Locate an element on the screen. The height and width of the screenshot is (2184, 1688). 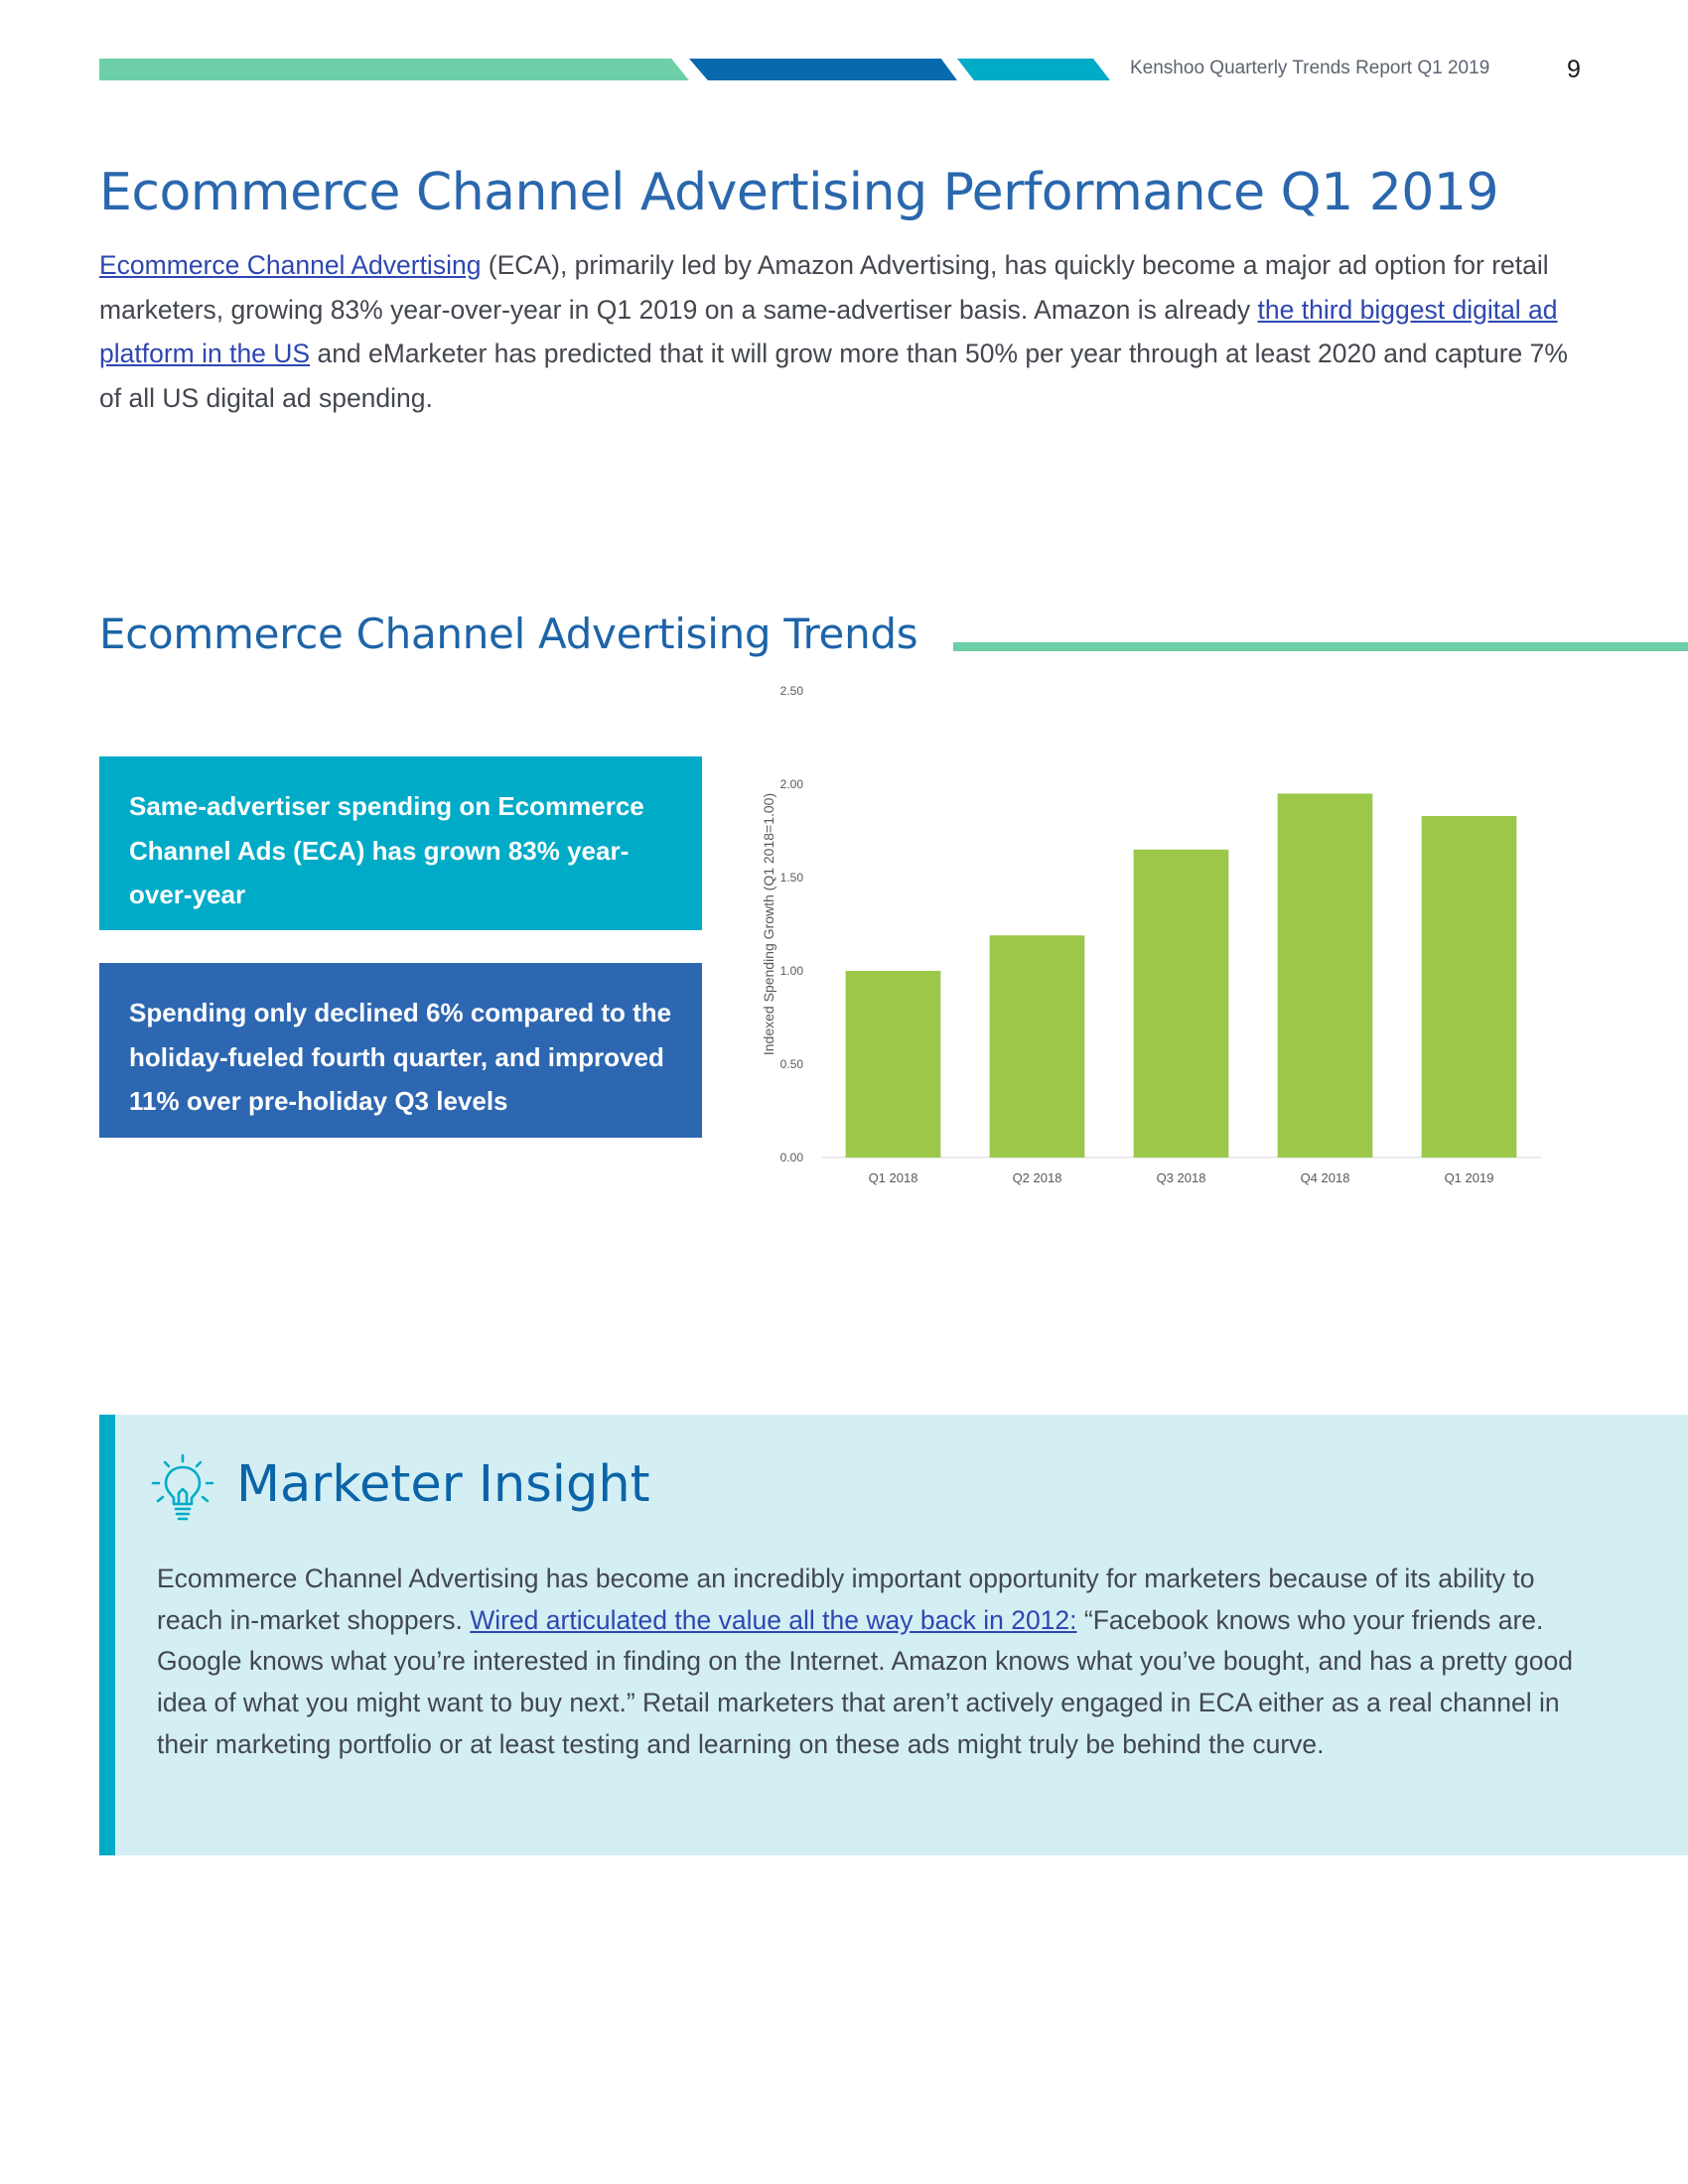
section-title: Ecommerce Channel Advertising Trends is located at coordinates (508, 634).